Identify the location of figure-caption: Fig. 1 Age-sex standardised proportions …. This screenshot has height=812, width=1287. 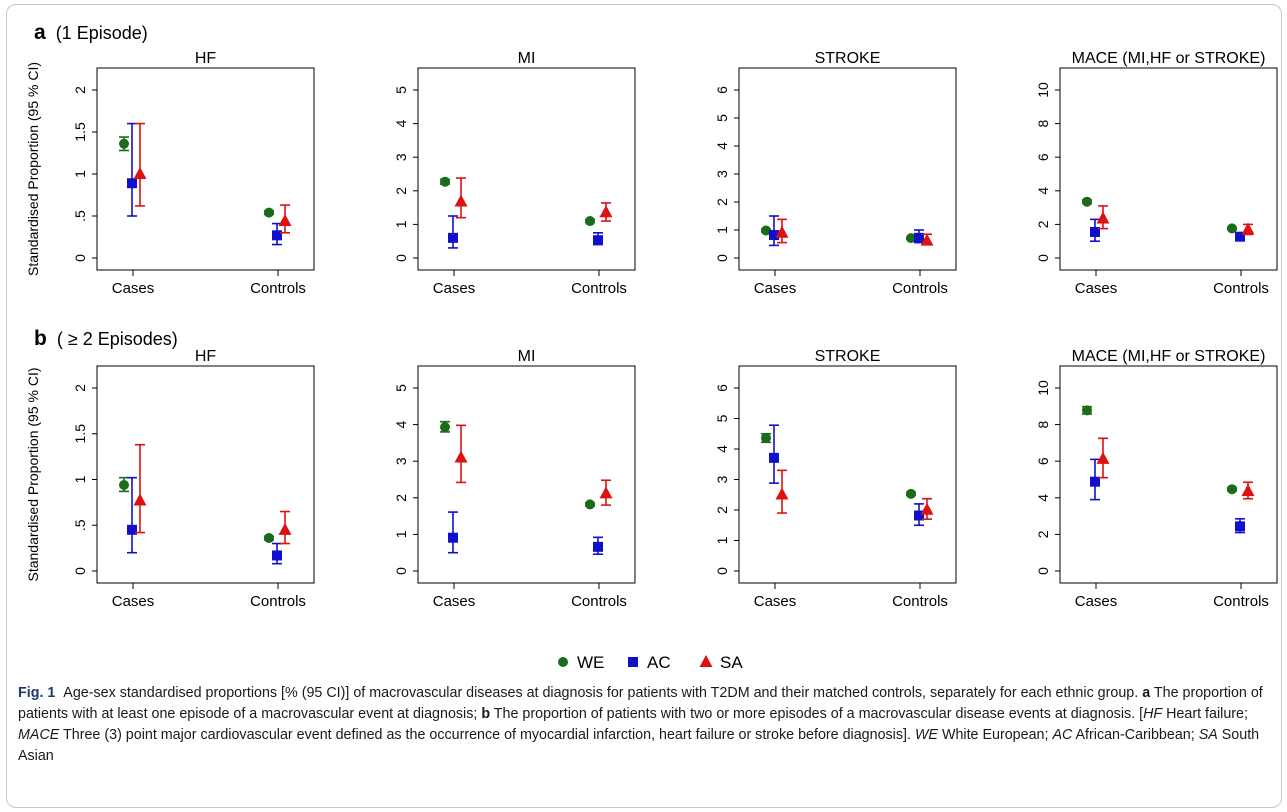
(643, 725).